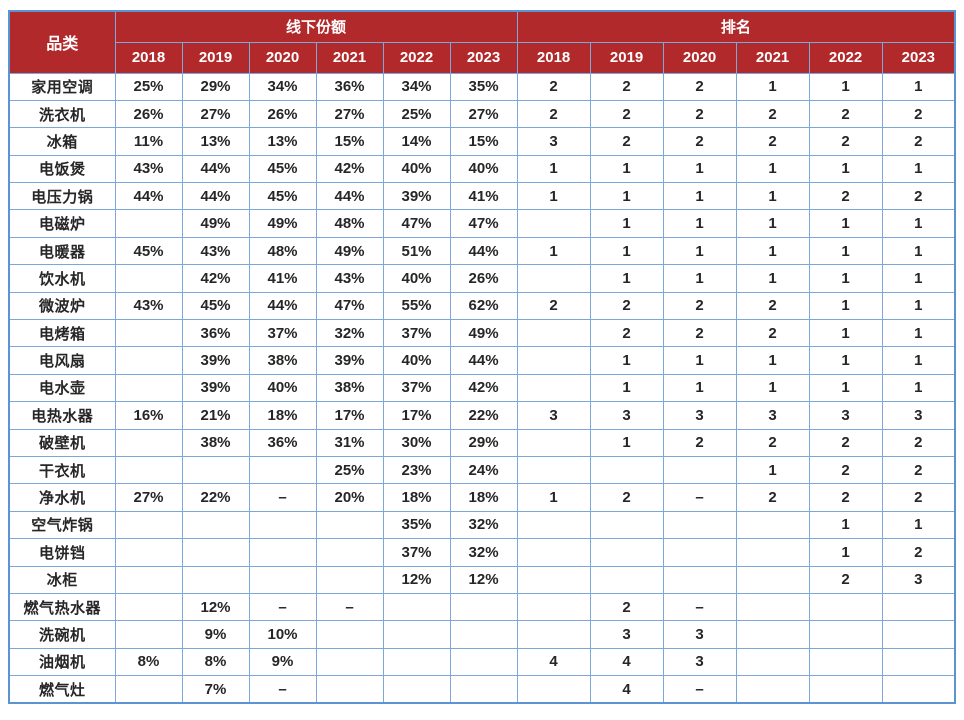 The height and width of the screenshot is (720, 964). Describe the element at coordinates (416, 525) in the screenshot. I see `share-cell: 35%` at that location.